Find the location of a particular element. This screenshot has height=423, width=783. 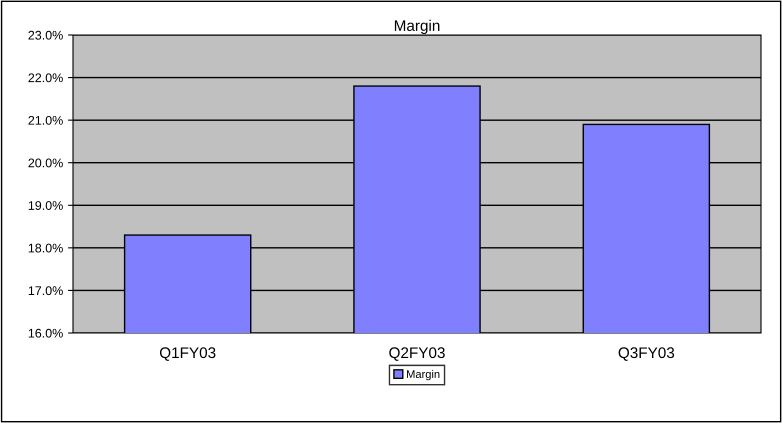

y-tick-label: 23.0% is located at coordinates (45, 35).